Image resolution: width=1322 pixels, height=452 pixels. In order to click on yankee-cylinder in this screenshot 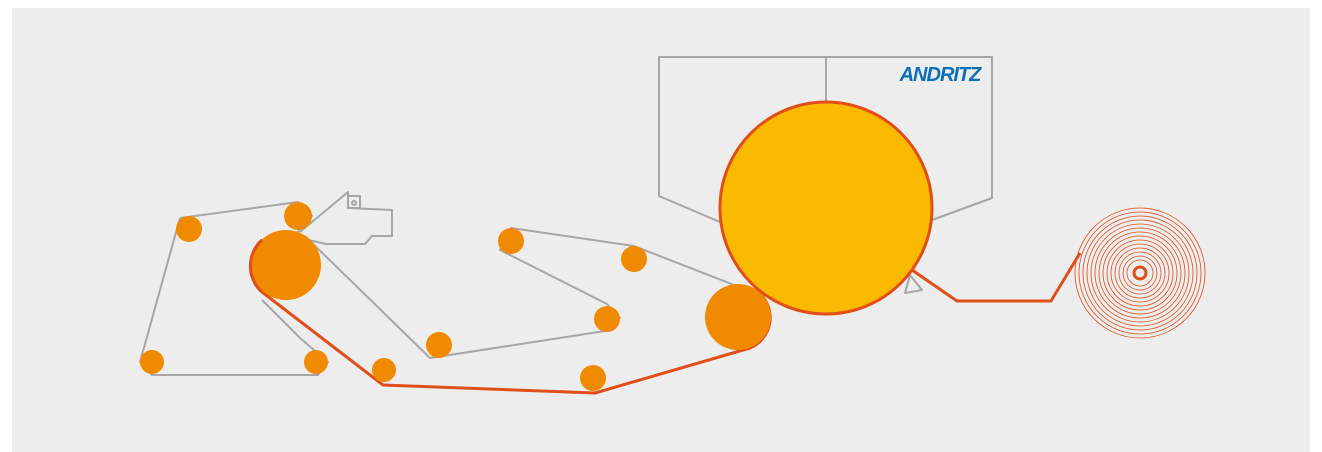, I will do `click(826, 208)`.